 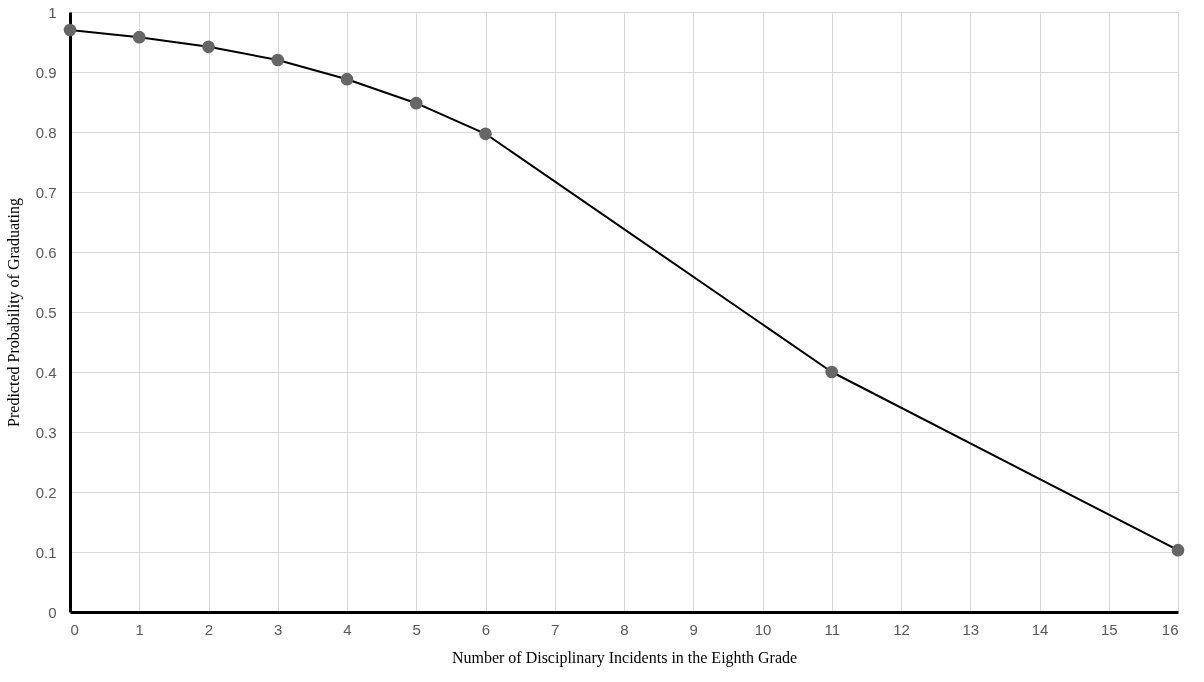 What do you see at coordinates (693, 629) in the screenshot?
I see `x-tick-label: 9` at bounding box center [693, 629].